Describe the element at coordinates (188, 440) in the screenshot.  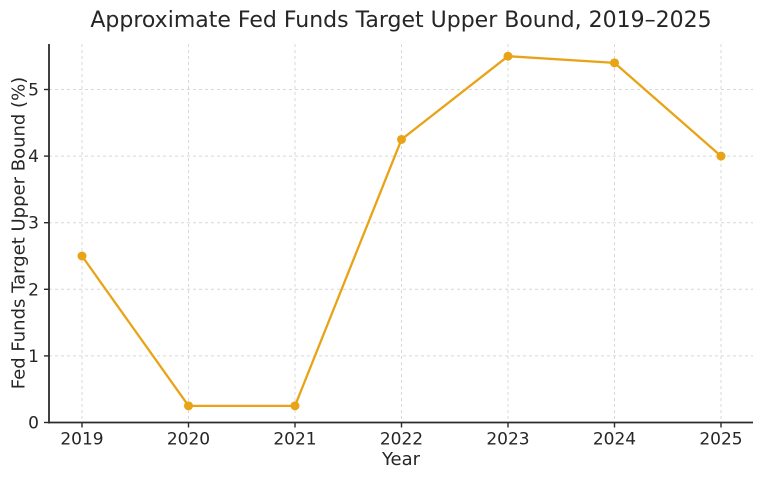
I see `x-tick-label-2020: 2020` at that location.